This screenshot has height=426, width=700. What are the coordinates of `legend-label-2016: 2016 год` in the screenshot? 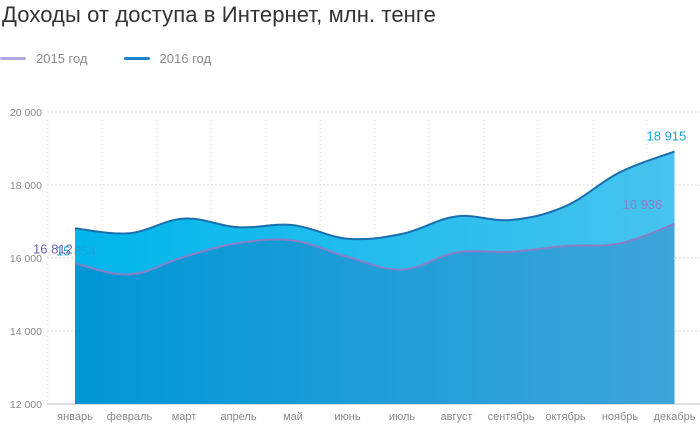 It's located at (185, 58).